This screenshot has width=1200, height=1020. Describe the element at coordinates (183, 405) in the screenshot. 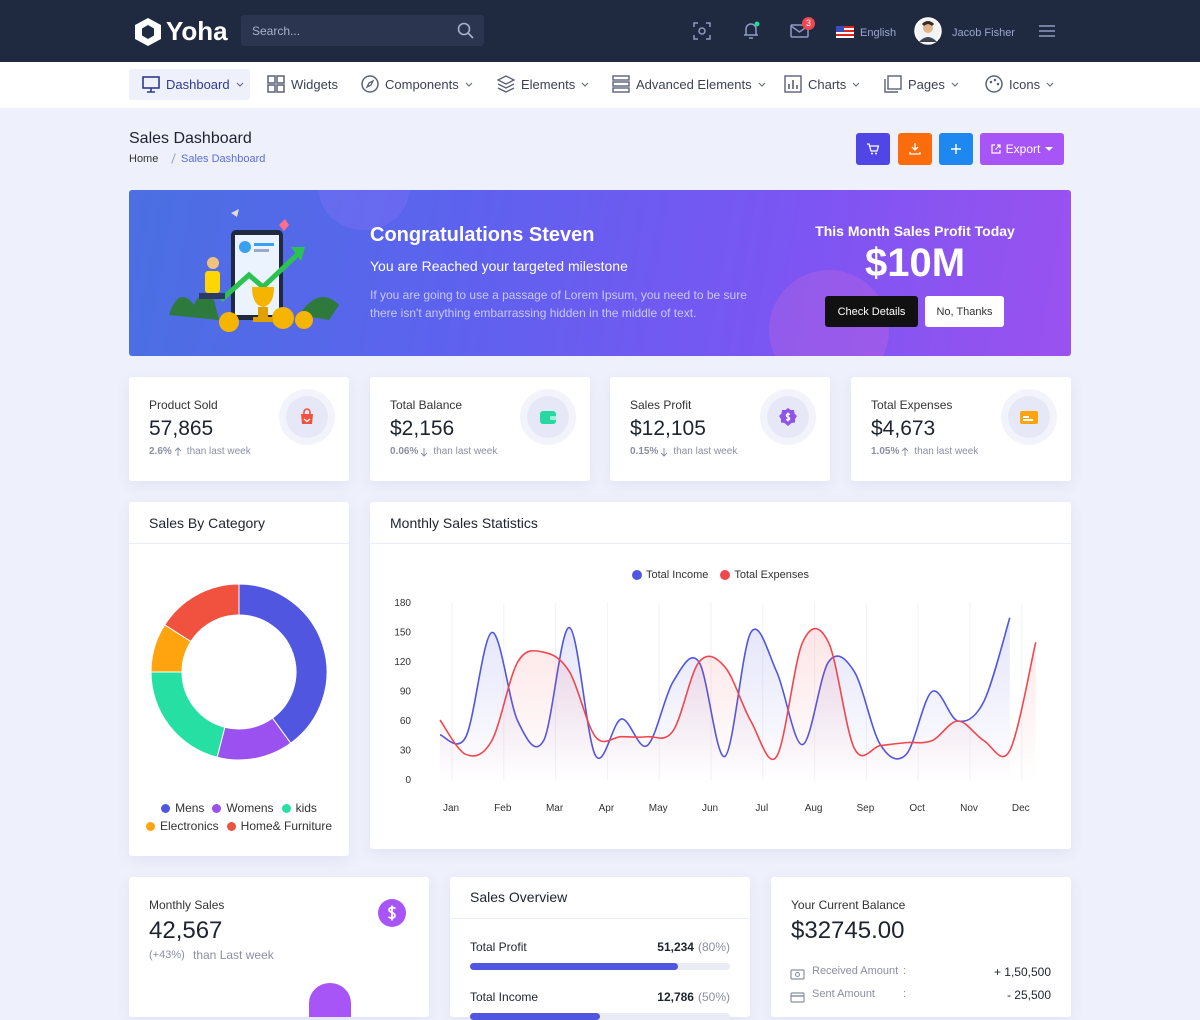

I see `stat-label: Product Sold` at that location.